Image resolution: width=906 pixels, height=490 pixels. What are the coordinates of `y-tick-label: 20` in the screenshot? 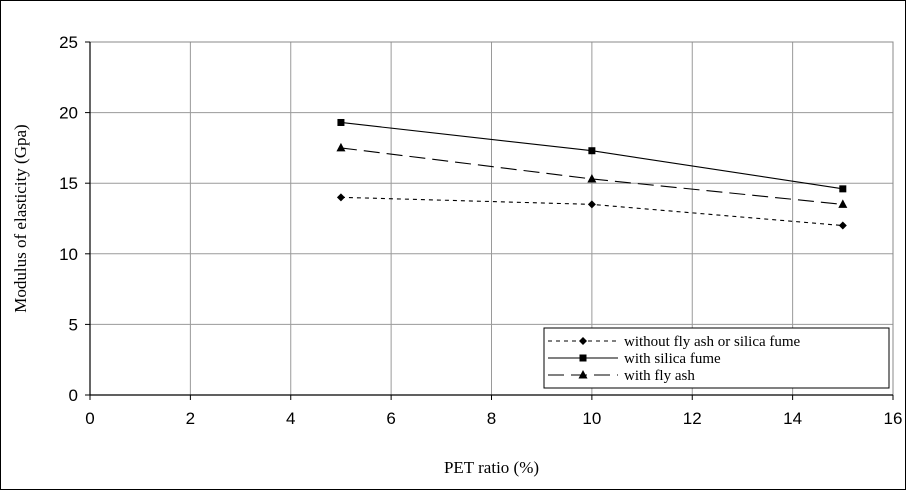 It's located at (68, 113).